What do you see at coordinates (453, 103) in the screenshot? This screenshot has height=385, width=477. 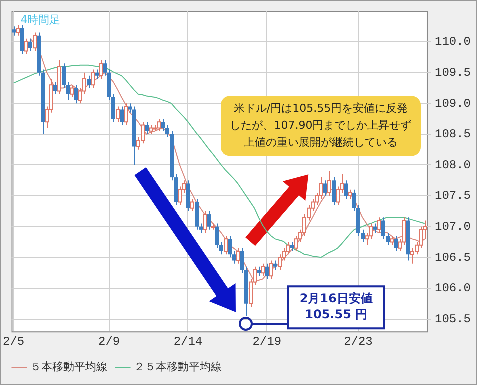 I see `y-tick-label: 109.0` at bounding box center [453, 103].